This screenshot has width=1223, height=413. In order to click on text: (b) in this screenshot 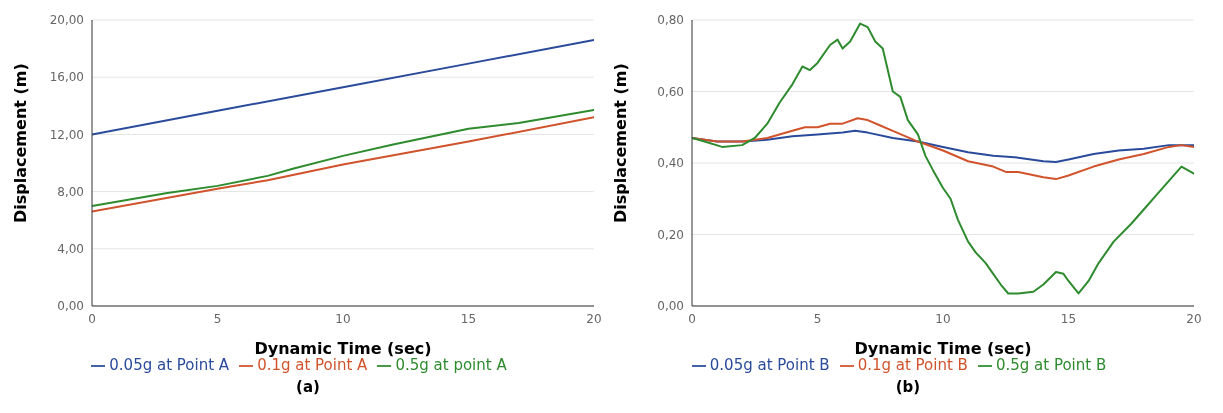, I will do `click(908, 387)`.